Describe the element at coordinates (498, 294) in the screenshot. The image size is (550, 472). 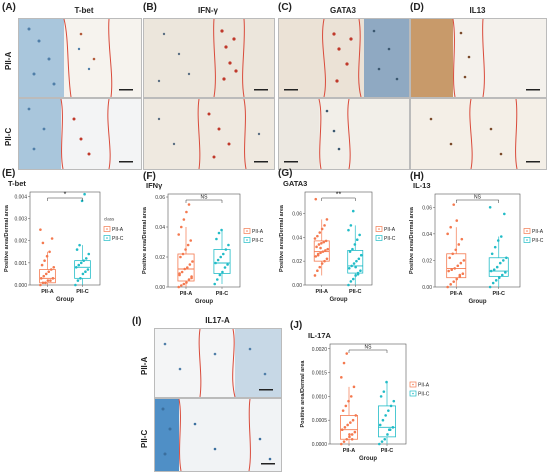
I see `x-tick-label: PII-C` at that location.